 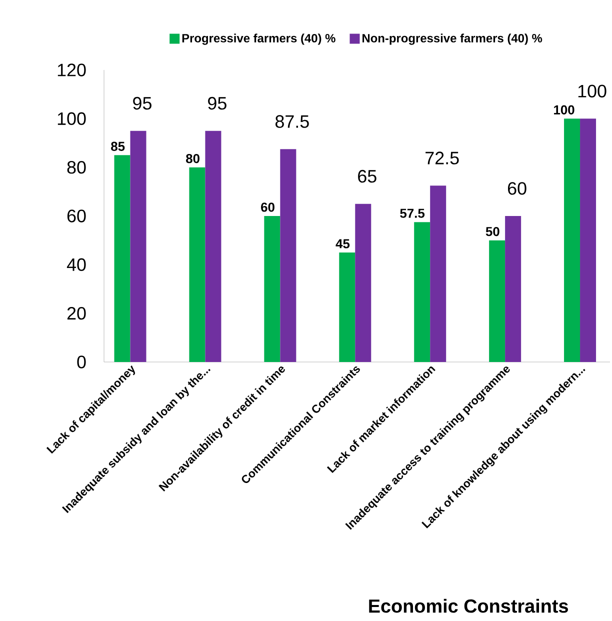 I want to click on x-axis-title: Economic Constraints, so click(x=468, y=605).